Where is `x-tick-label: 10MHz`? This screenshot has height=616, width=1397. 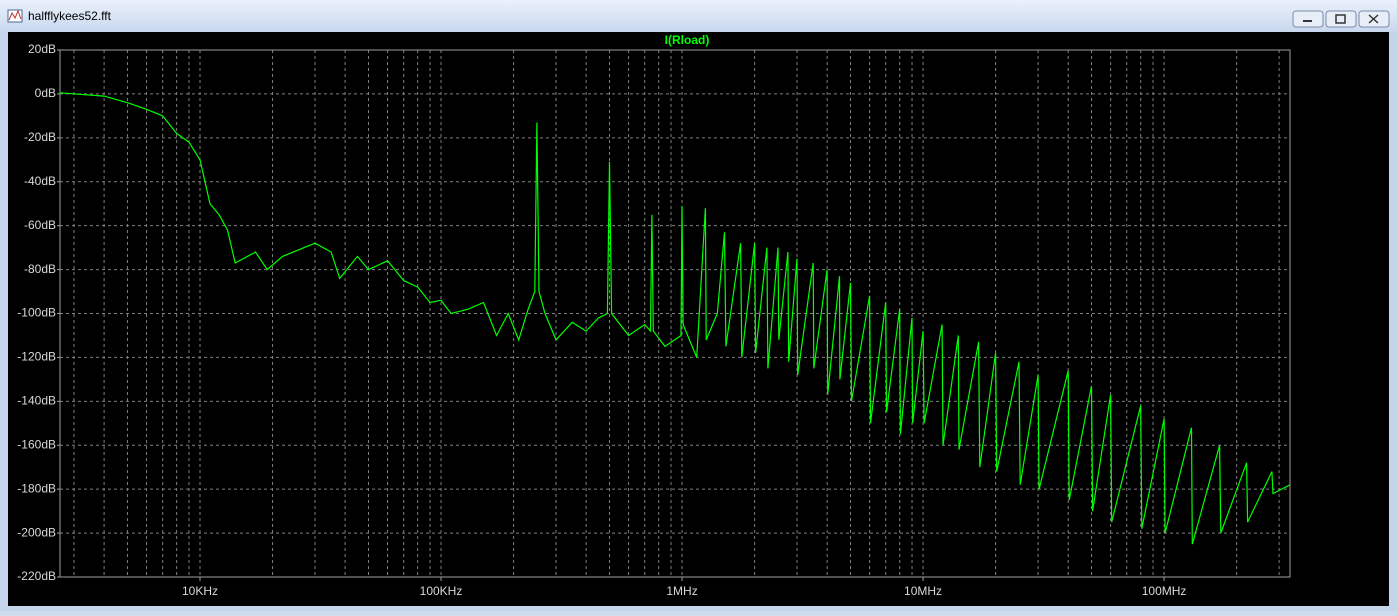
x-tick-label: 10MHz is located at coordinates (923, 591).